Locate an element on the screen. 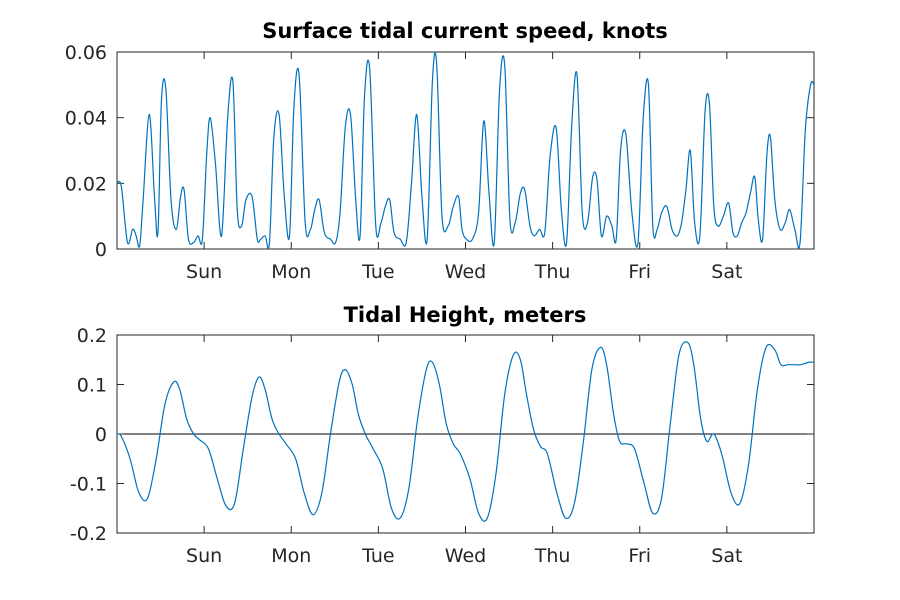 This screenshot has height=600, width=900. tidal-height-y-tick-label: 0.1 is located at coordinates (92, 386).